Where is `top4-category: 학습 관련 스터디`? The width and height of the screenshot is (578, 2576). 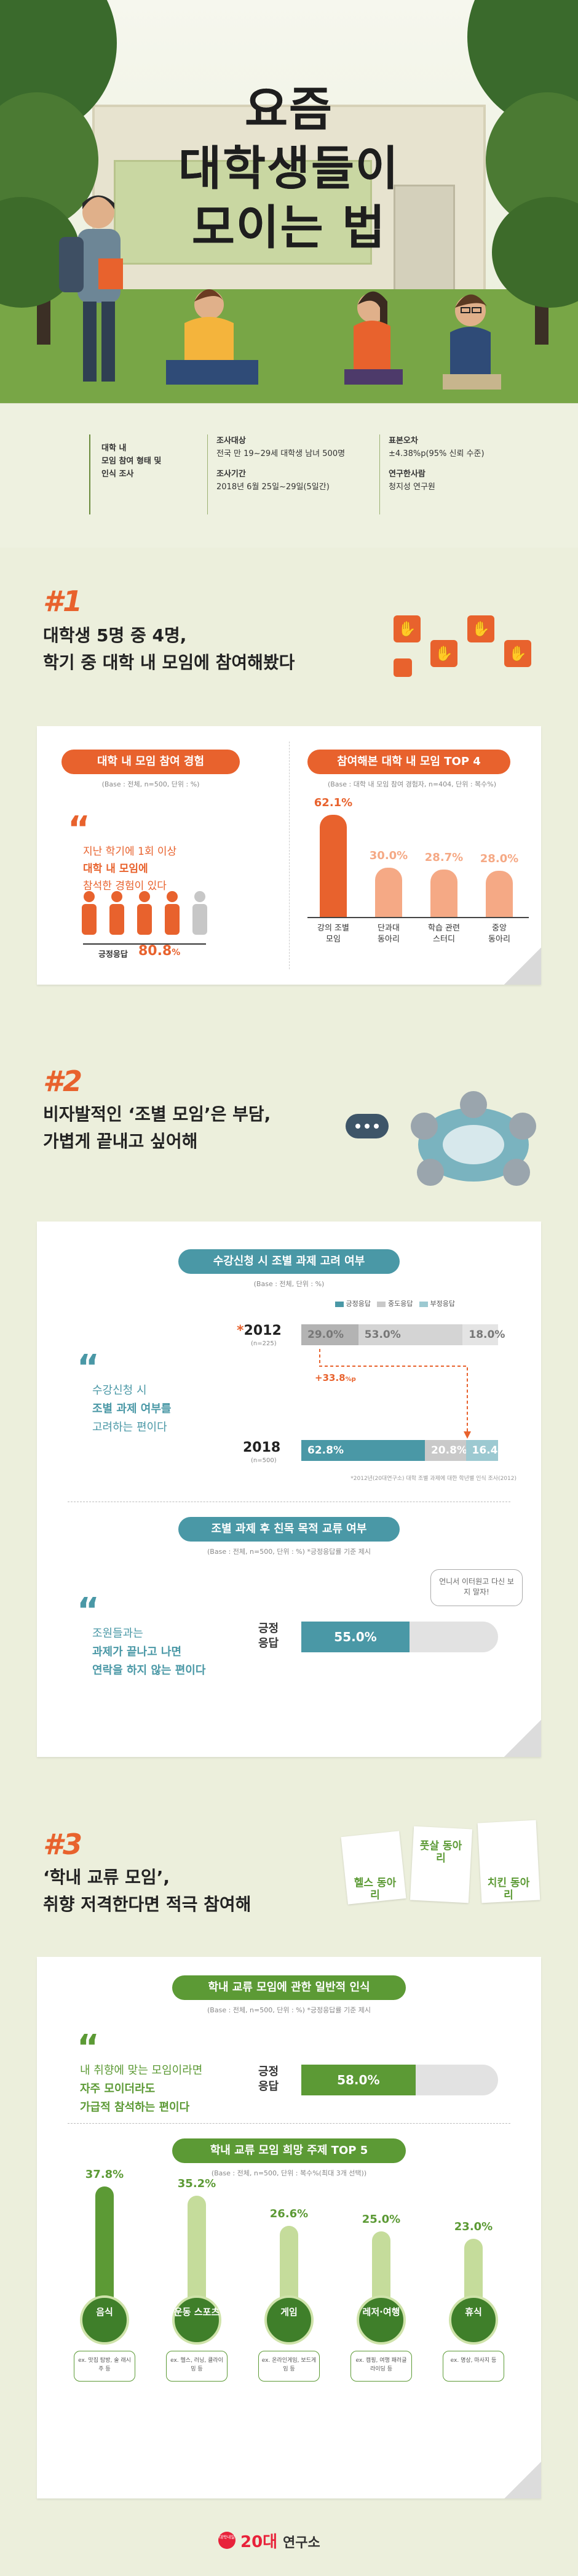
top4-category: 학습 관련 스터디 is located at coordinates (444, 934).